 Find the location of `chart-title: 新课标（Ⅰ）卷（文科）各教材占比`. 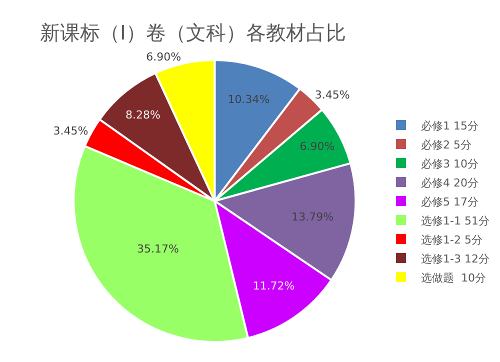

chart-title: 新课标（Ⅰ）卷（文科）各教材占比 is located at coordinates (193, 32).